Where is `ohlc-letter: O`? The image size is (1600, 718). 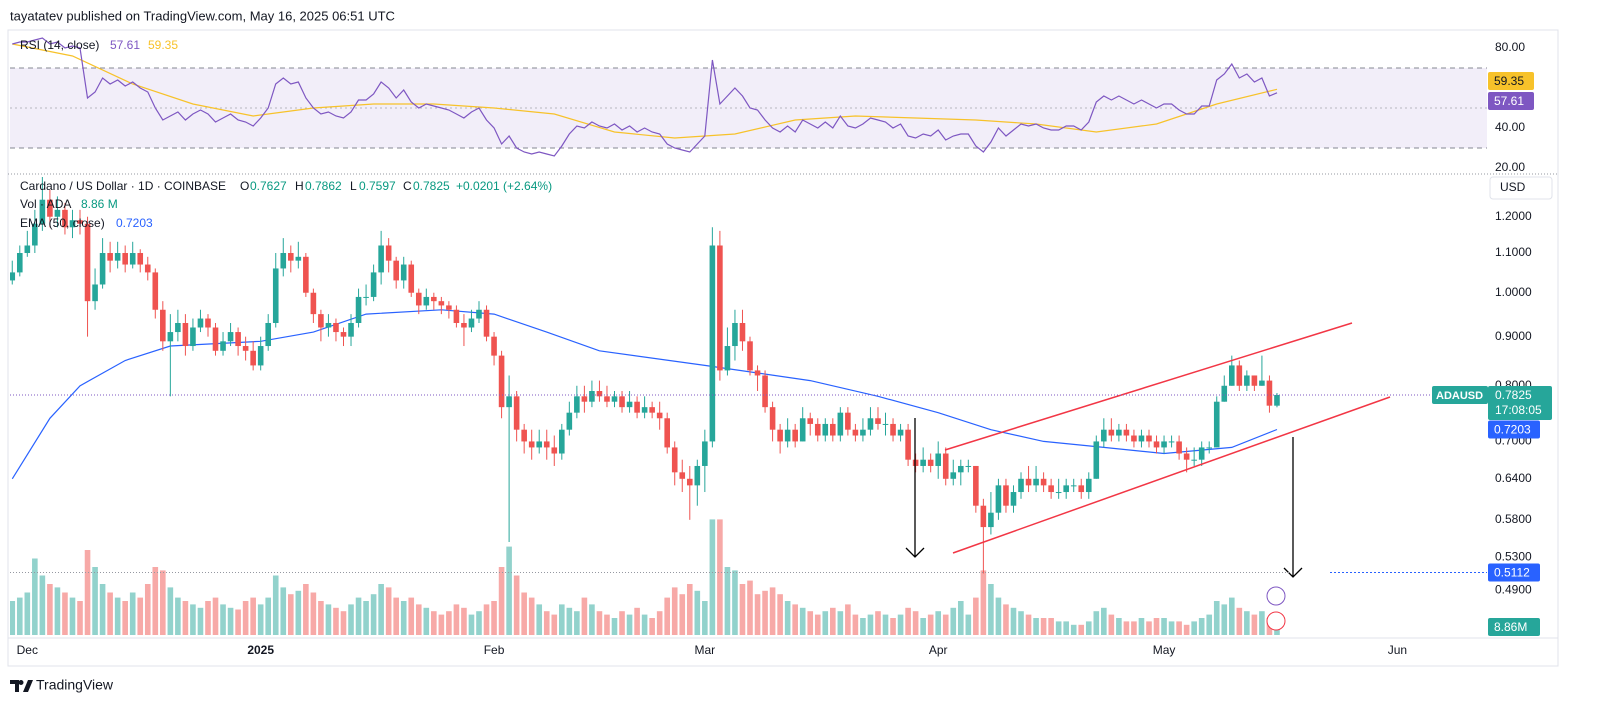
ohlc-letter: O is located at coordinates (244, 186).